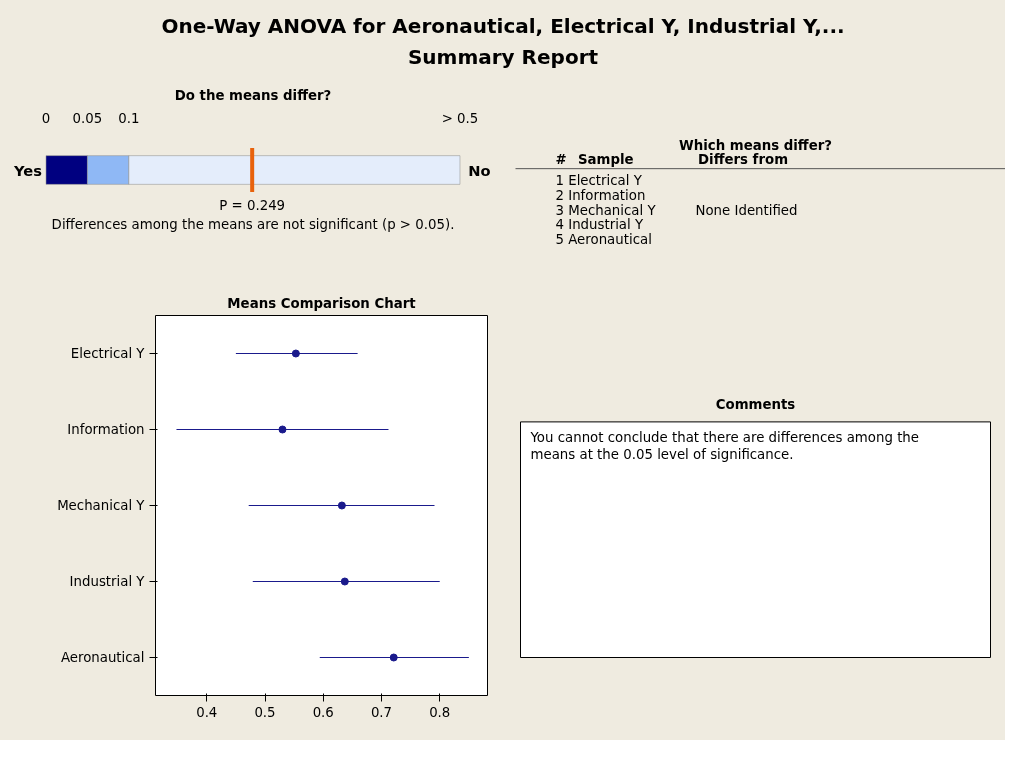 Image resolution: width=1011 pixels, height=764 pixels. Describe the element at coordinates (323, 712) in the screenshot. I see `x-tick-label: 0.6` at that location.